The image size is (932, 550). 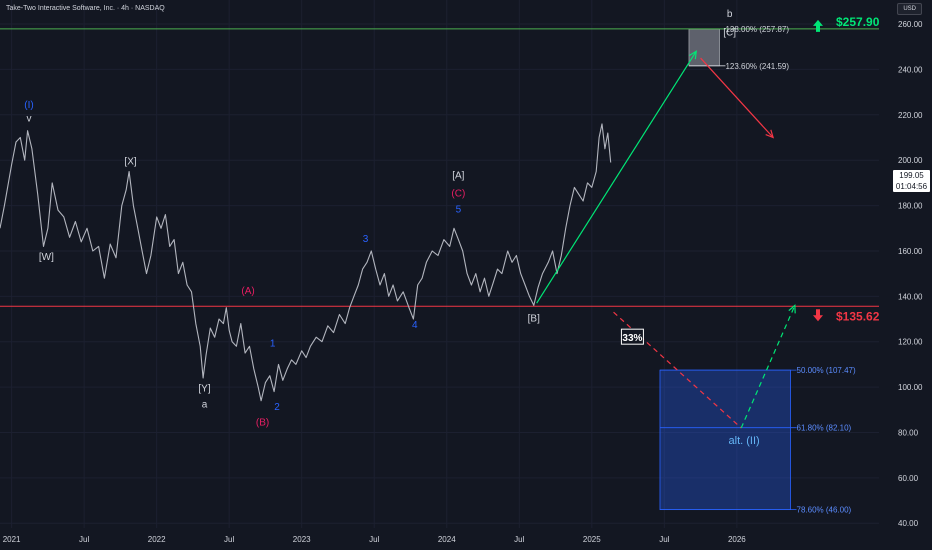 I want to click on y-tick-label: 160.00, so click(x=910, y=251).